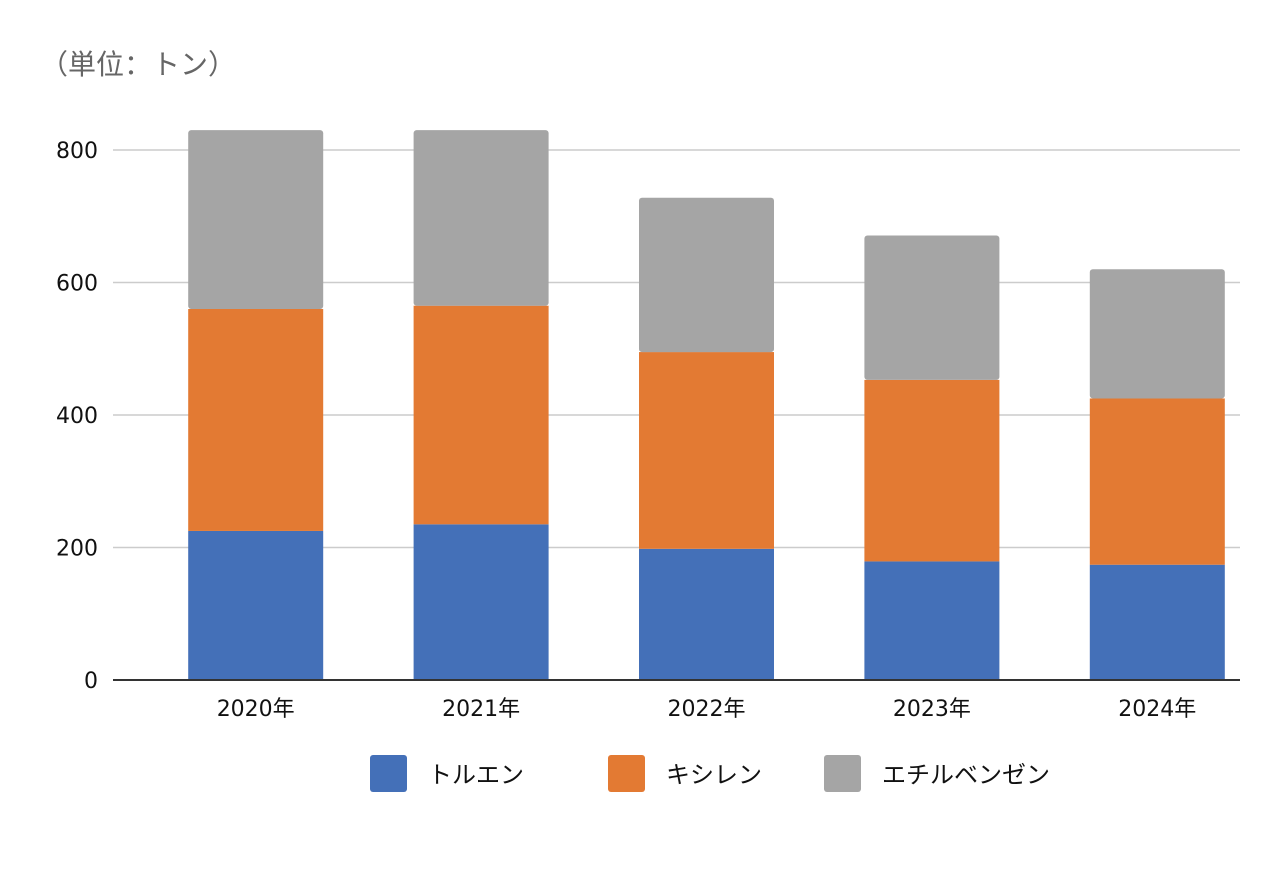 This screenshot has width=1282, height=874. What do you see at coordinates (932, 709) in the screenshot?
I see `x-tick-label: 2023年` at bounding box center [932, 709].